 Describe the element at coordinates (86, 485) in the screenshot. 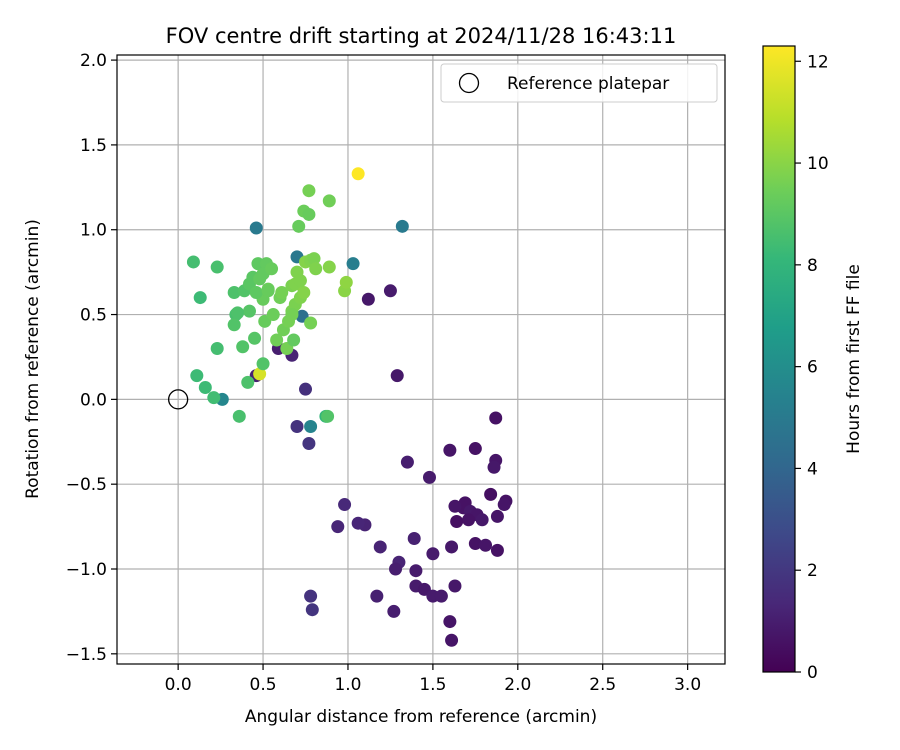

I see `y-tick-label: −0.5` at that location.